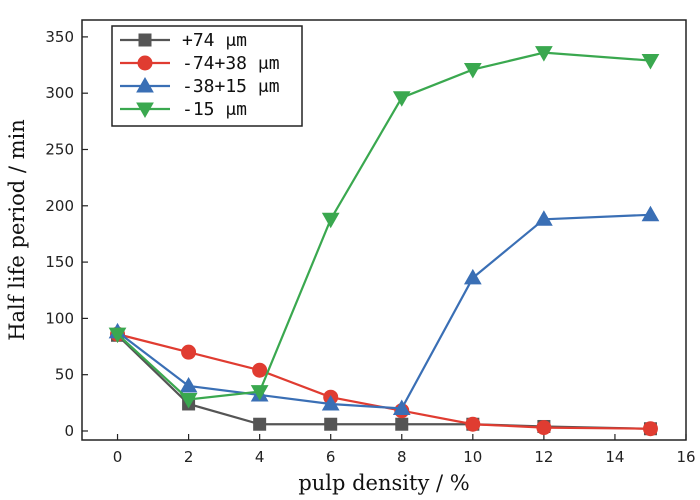  I want to click on y-tick-label: 250, so click(59, 149).